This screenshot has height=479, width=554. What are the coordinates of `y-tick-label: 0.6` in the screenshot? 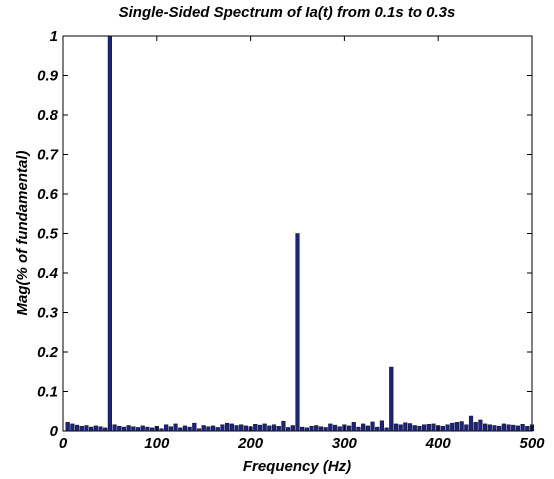 It's located at (48, 194).